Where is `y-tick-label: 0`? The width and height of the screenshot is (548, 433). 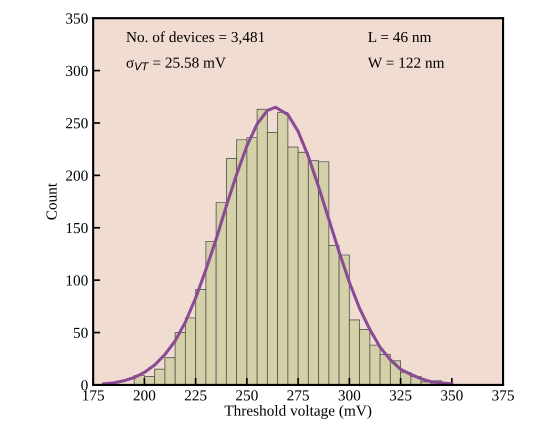
y-tick-label: 0 is located at coordinates (84, 385).